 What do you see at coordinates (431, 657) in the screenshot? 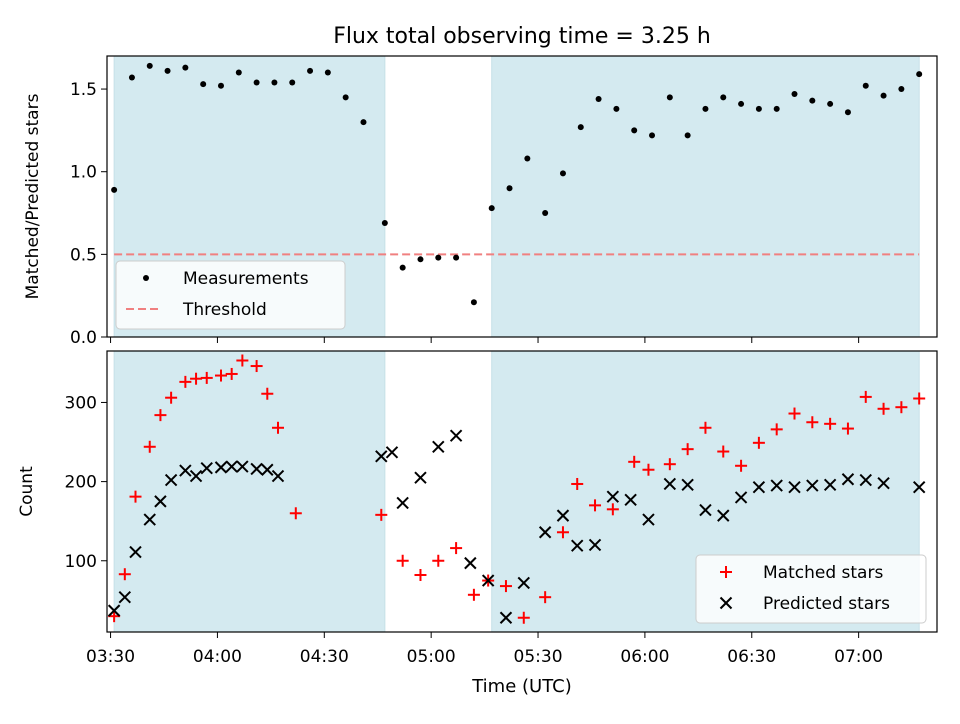
I see `x-tick-label: 05:00` at bounding box center [431, 657].